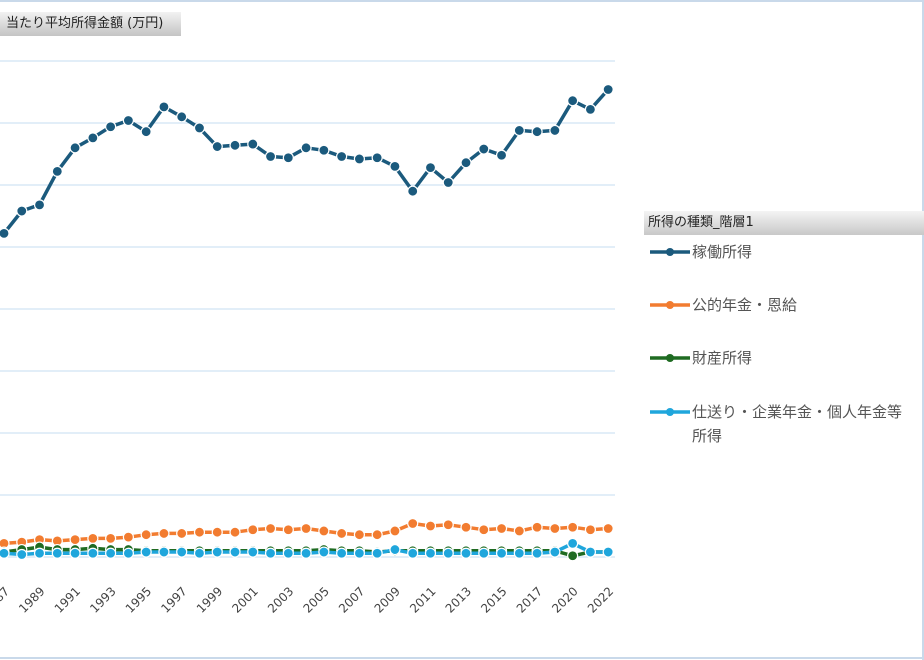  I want to click on x-tick-label: 2009, so click(387, 599).